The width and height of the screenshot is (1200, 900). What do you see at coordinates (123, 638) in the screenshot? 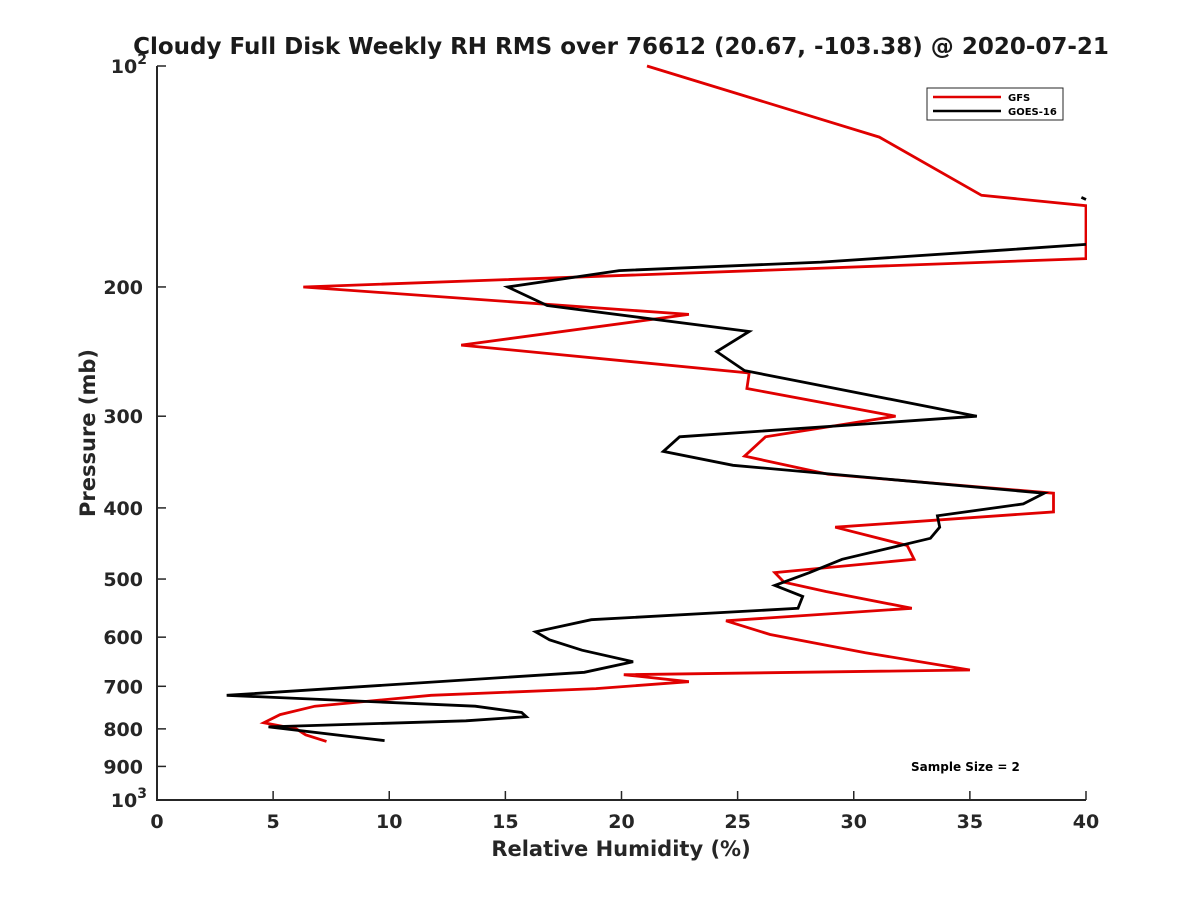
I see `y-tick-label: 600` at bounding box center [123, 638].